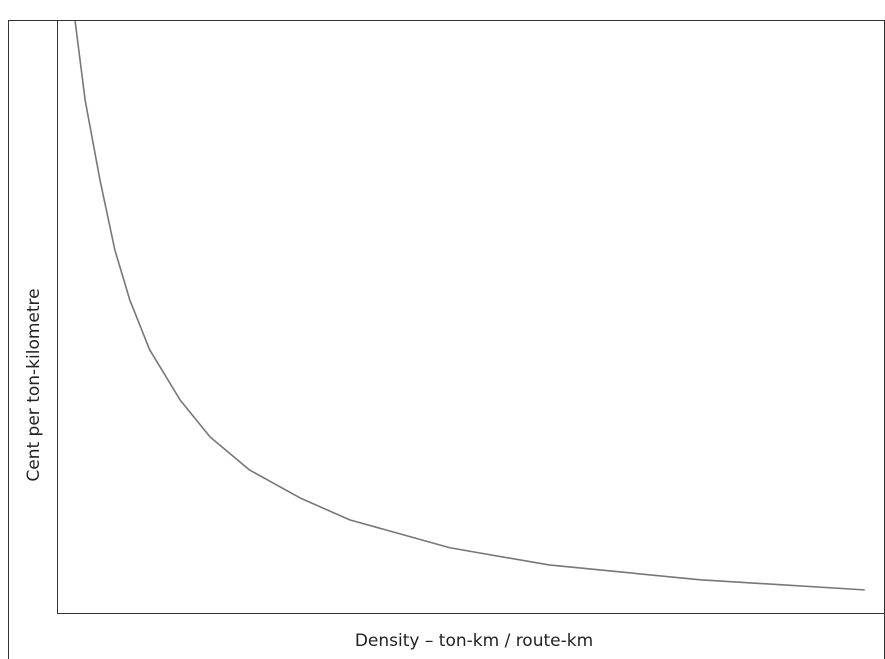  I want to click on y-axis-label: Cent per ton-kilometre, so click(34, 384).